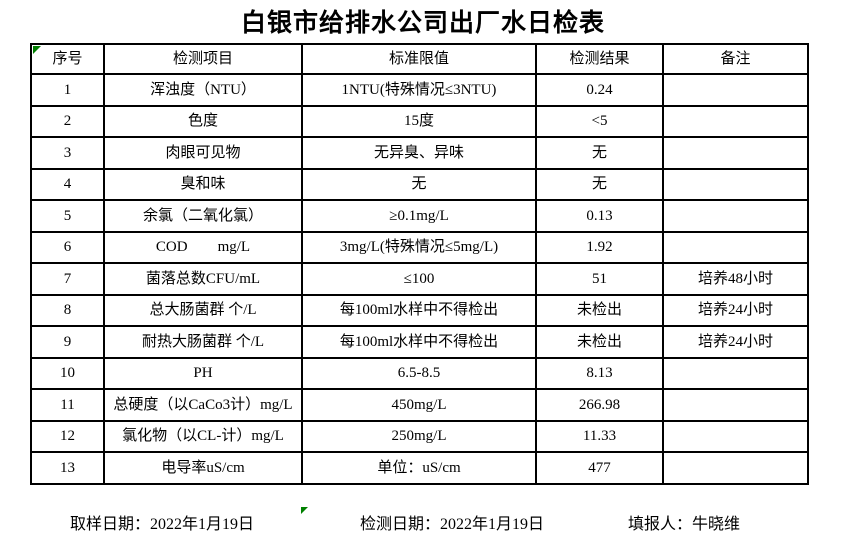 Image resolution: width=846 pixels, height=537 pixels. I want to click on cell-result: <5, so click(599, 121).